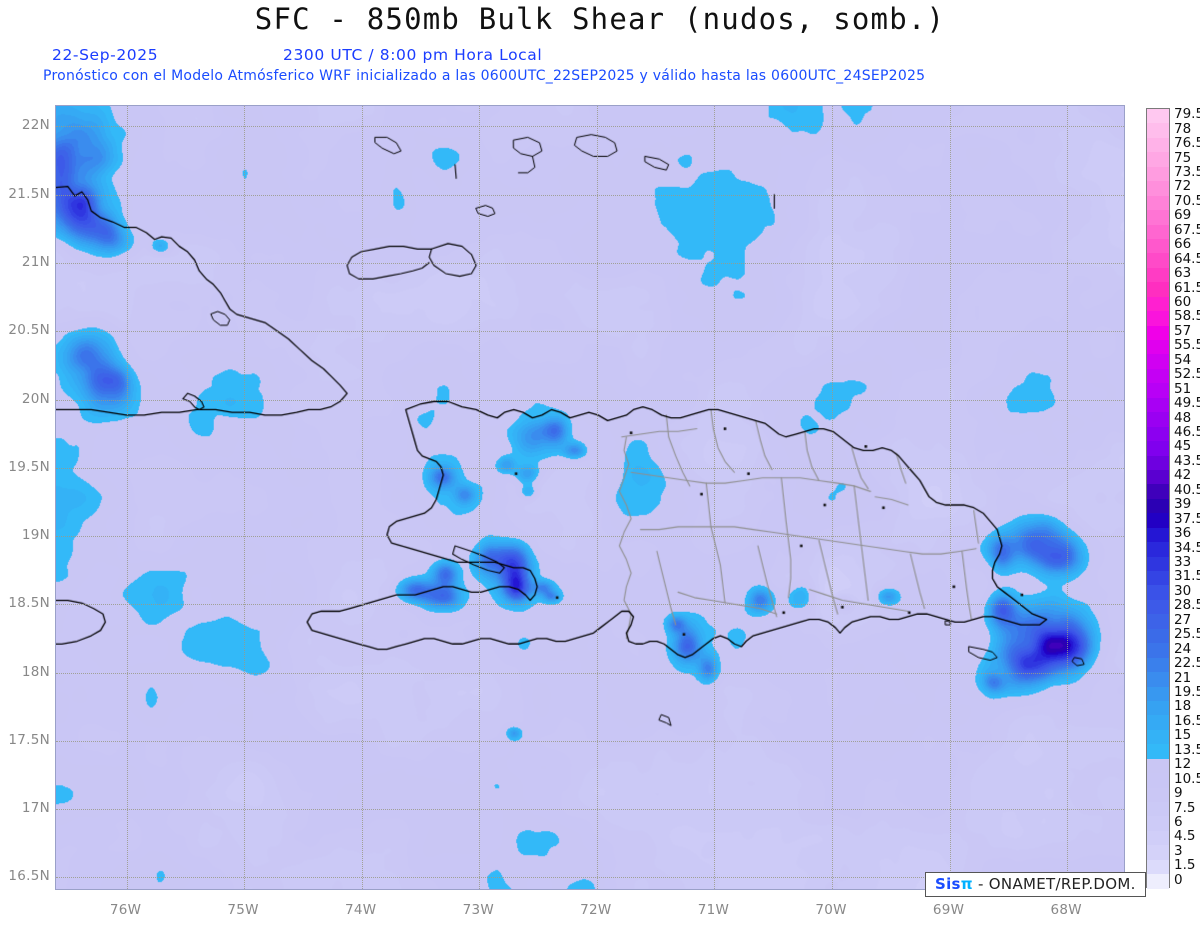  What do you see at coordinates (1158, 751) in the screenshot?
I see `colorbar-cell-13.5` at bounding box center [1158, 751].